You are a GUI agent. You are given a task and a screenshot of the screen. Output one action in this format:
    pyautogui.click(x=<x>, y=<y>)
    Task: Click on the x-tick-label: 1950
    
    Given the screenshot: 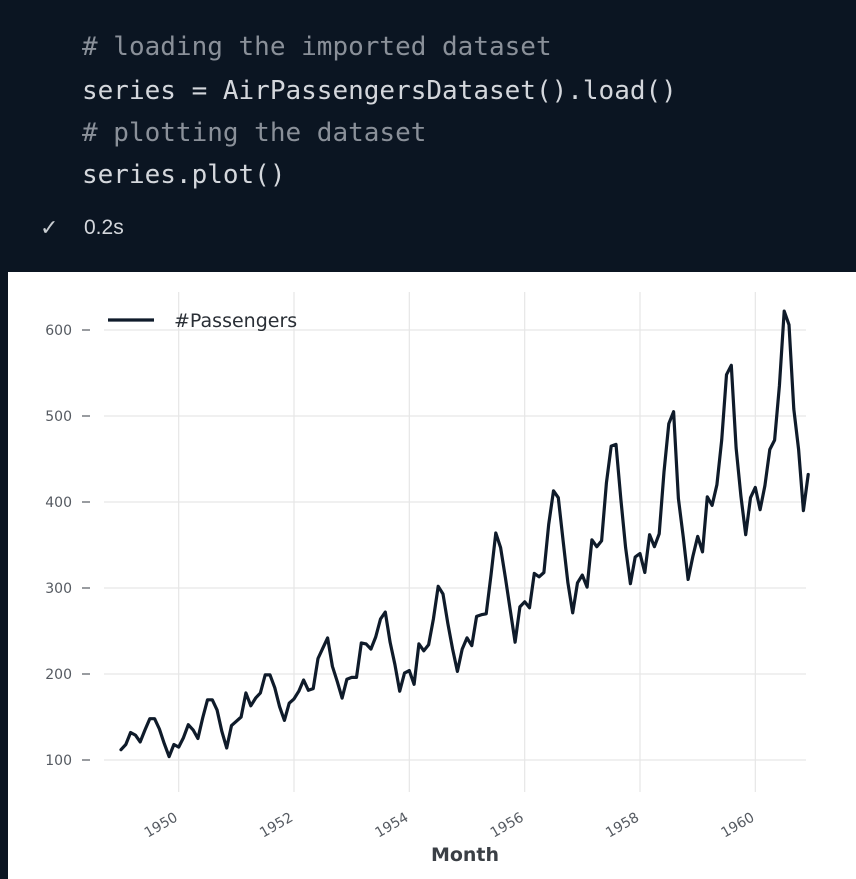 What is the action you would take?
    pyautogui.click(x=161, y=826)
    